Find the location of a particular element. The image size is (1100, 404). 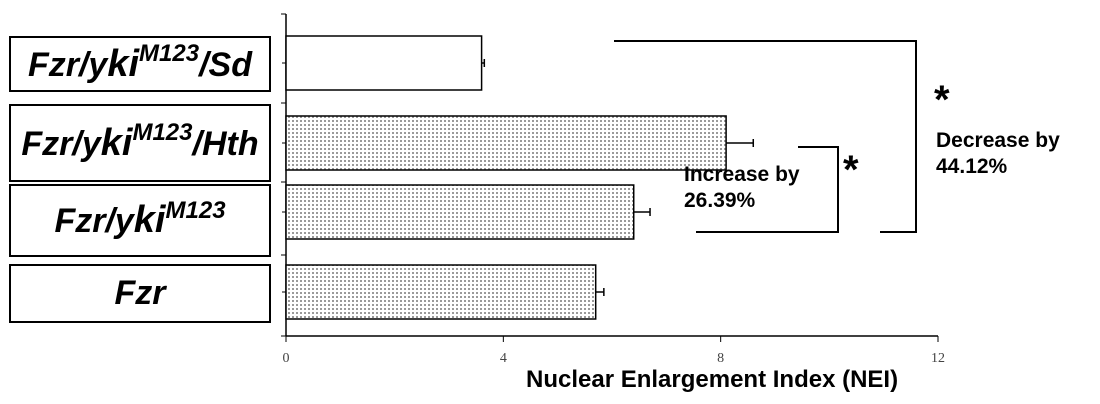

x-axis-title: Nuclear Enlargement Index (NEI) is located at coordinates (712, 379).